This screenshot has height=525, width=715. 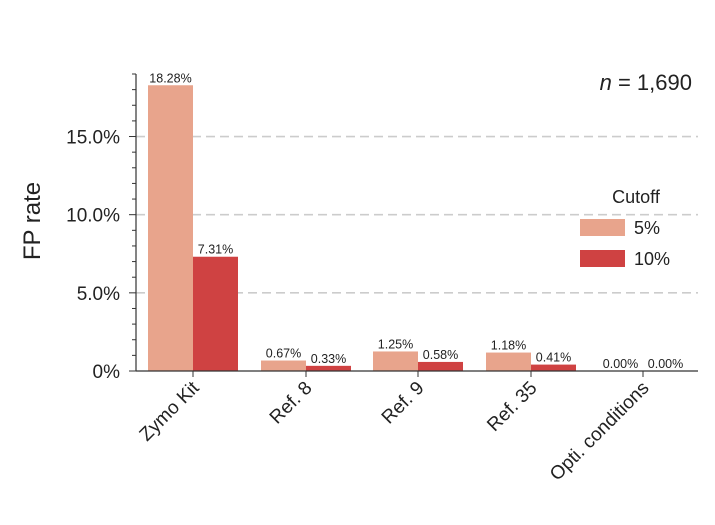 What do you see at coordinates (647, 228) in the screenshot?
I see `legend-label-5pct: 5%` at bounding box center [647, 228].